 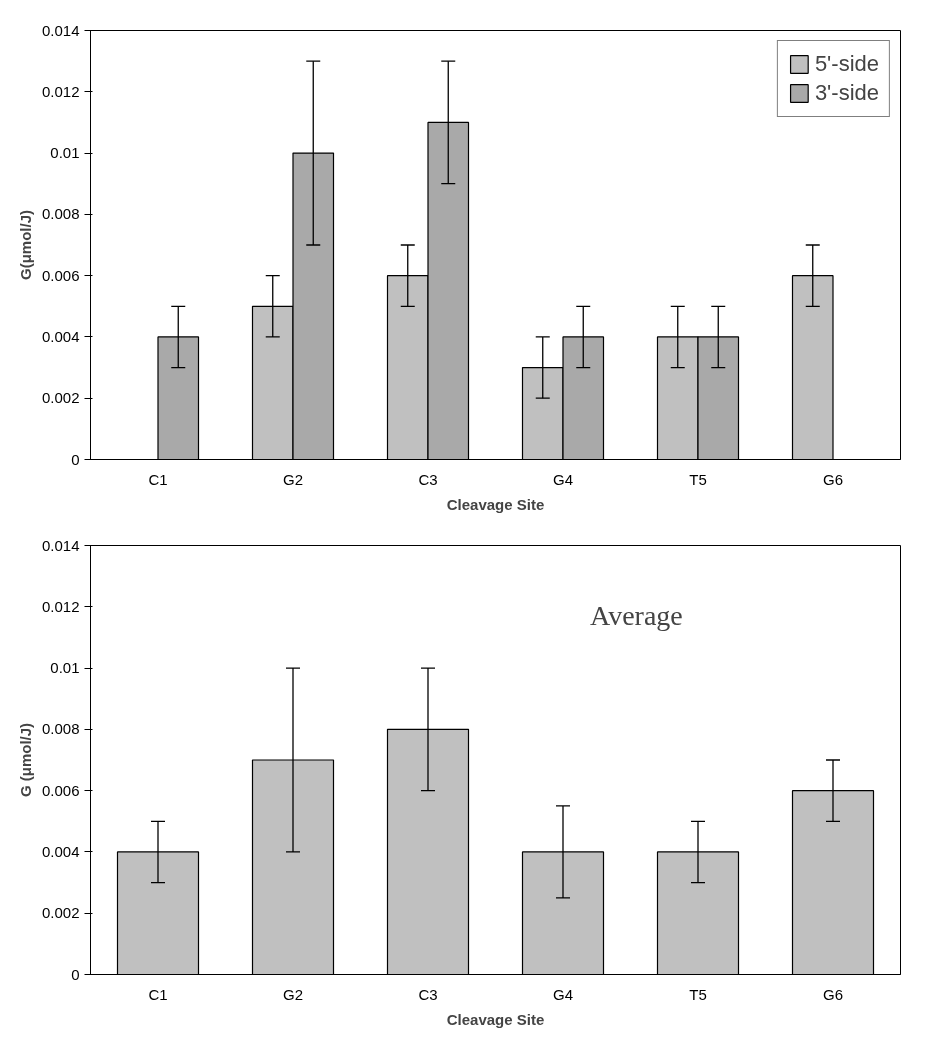 I want to click on y-axis-title: G (μmol/J), so click(x=25, y=760).